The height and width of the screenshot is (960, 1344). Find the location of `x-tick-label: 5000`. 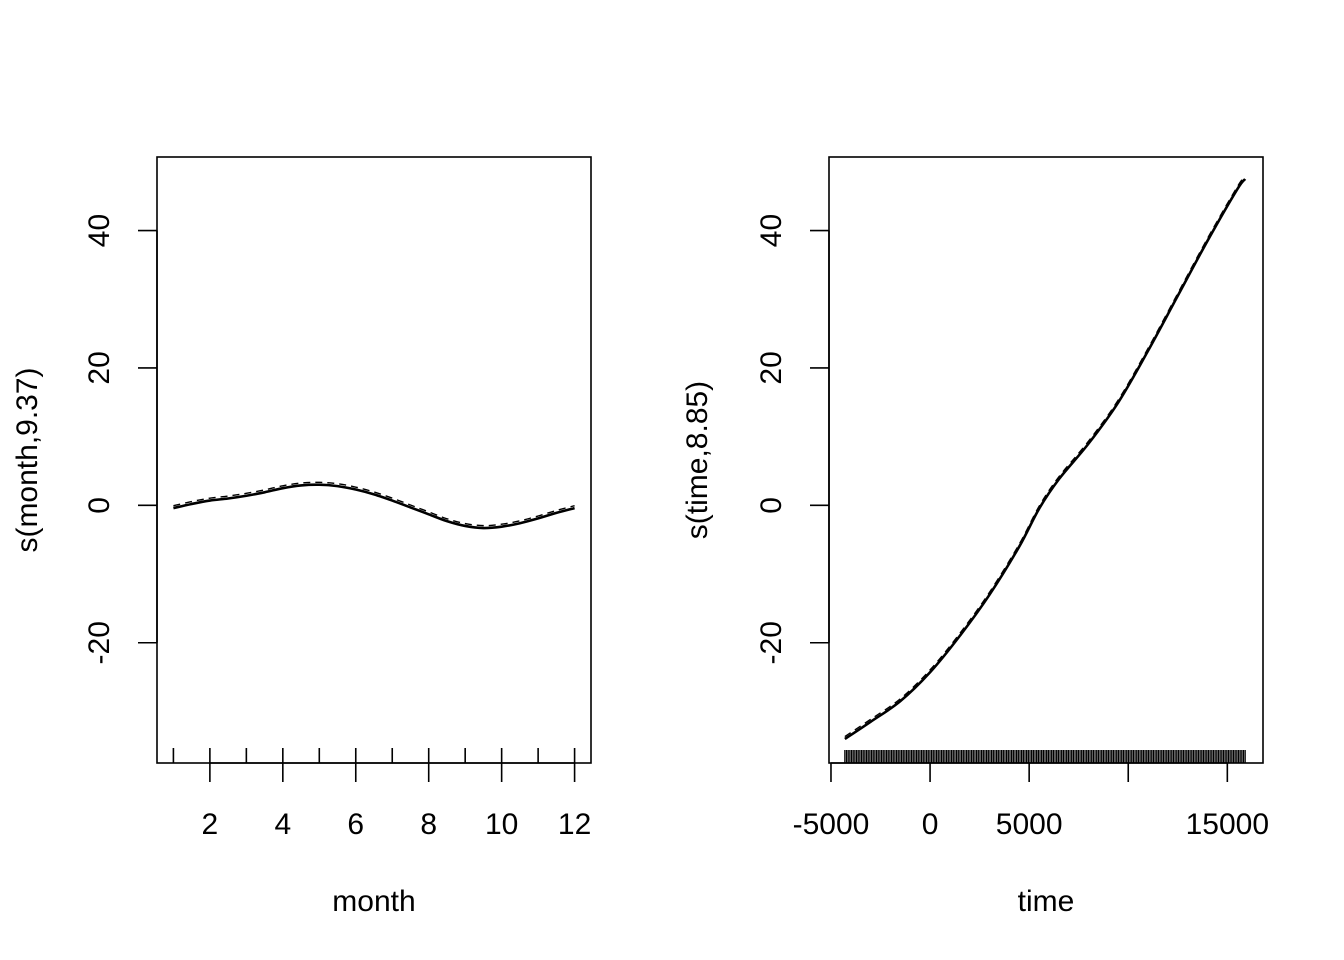

x-tick-label: 5000 is located at coordinates (1029, 824).